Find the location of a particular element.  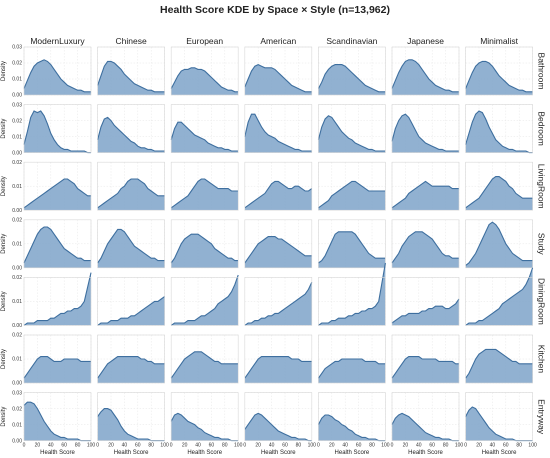

panel-diningroom-scandinavian is located at coordinates (352, 294).